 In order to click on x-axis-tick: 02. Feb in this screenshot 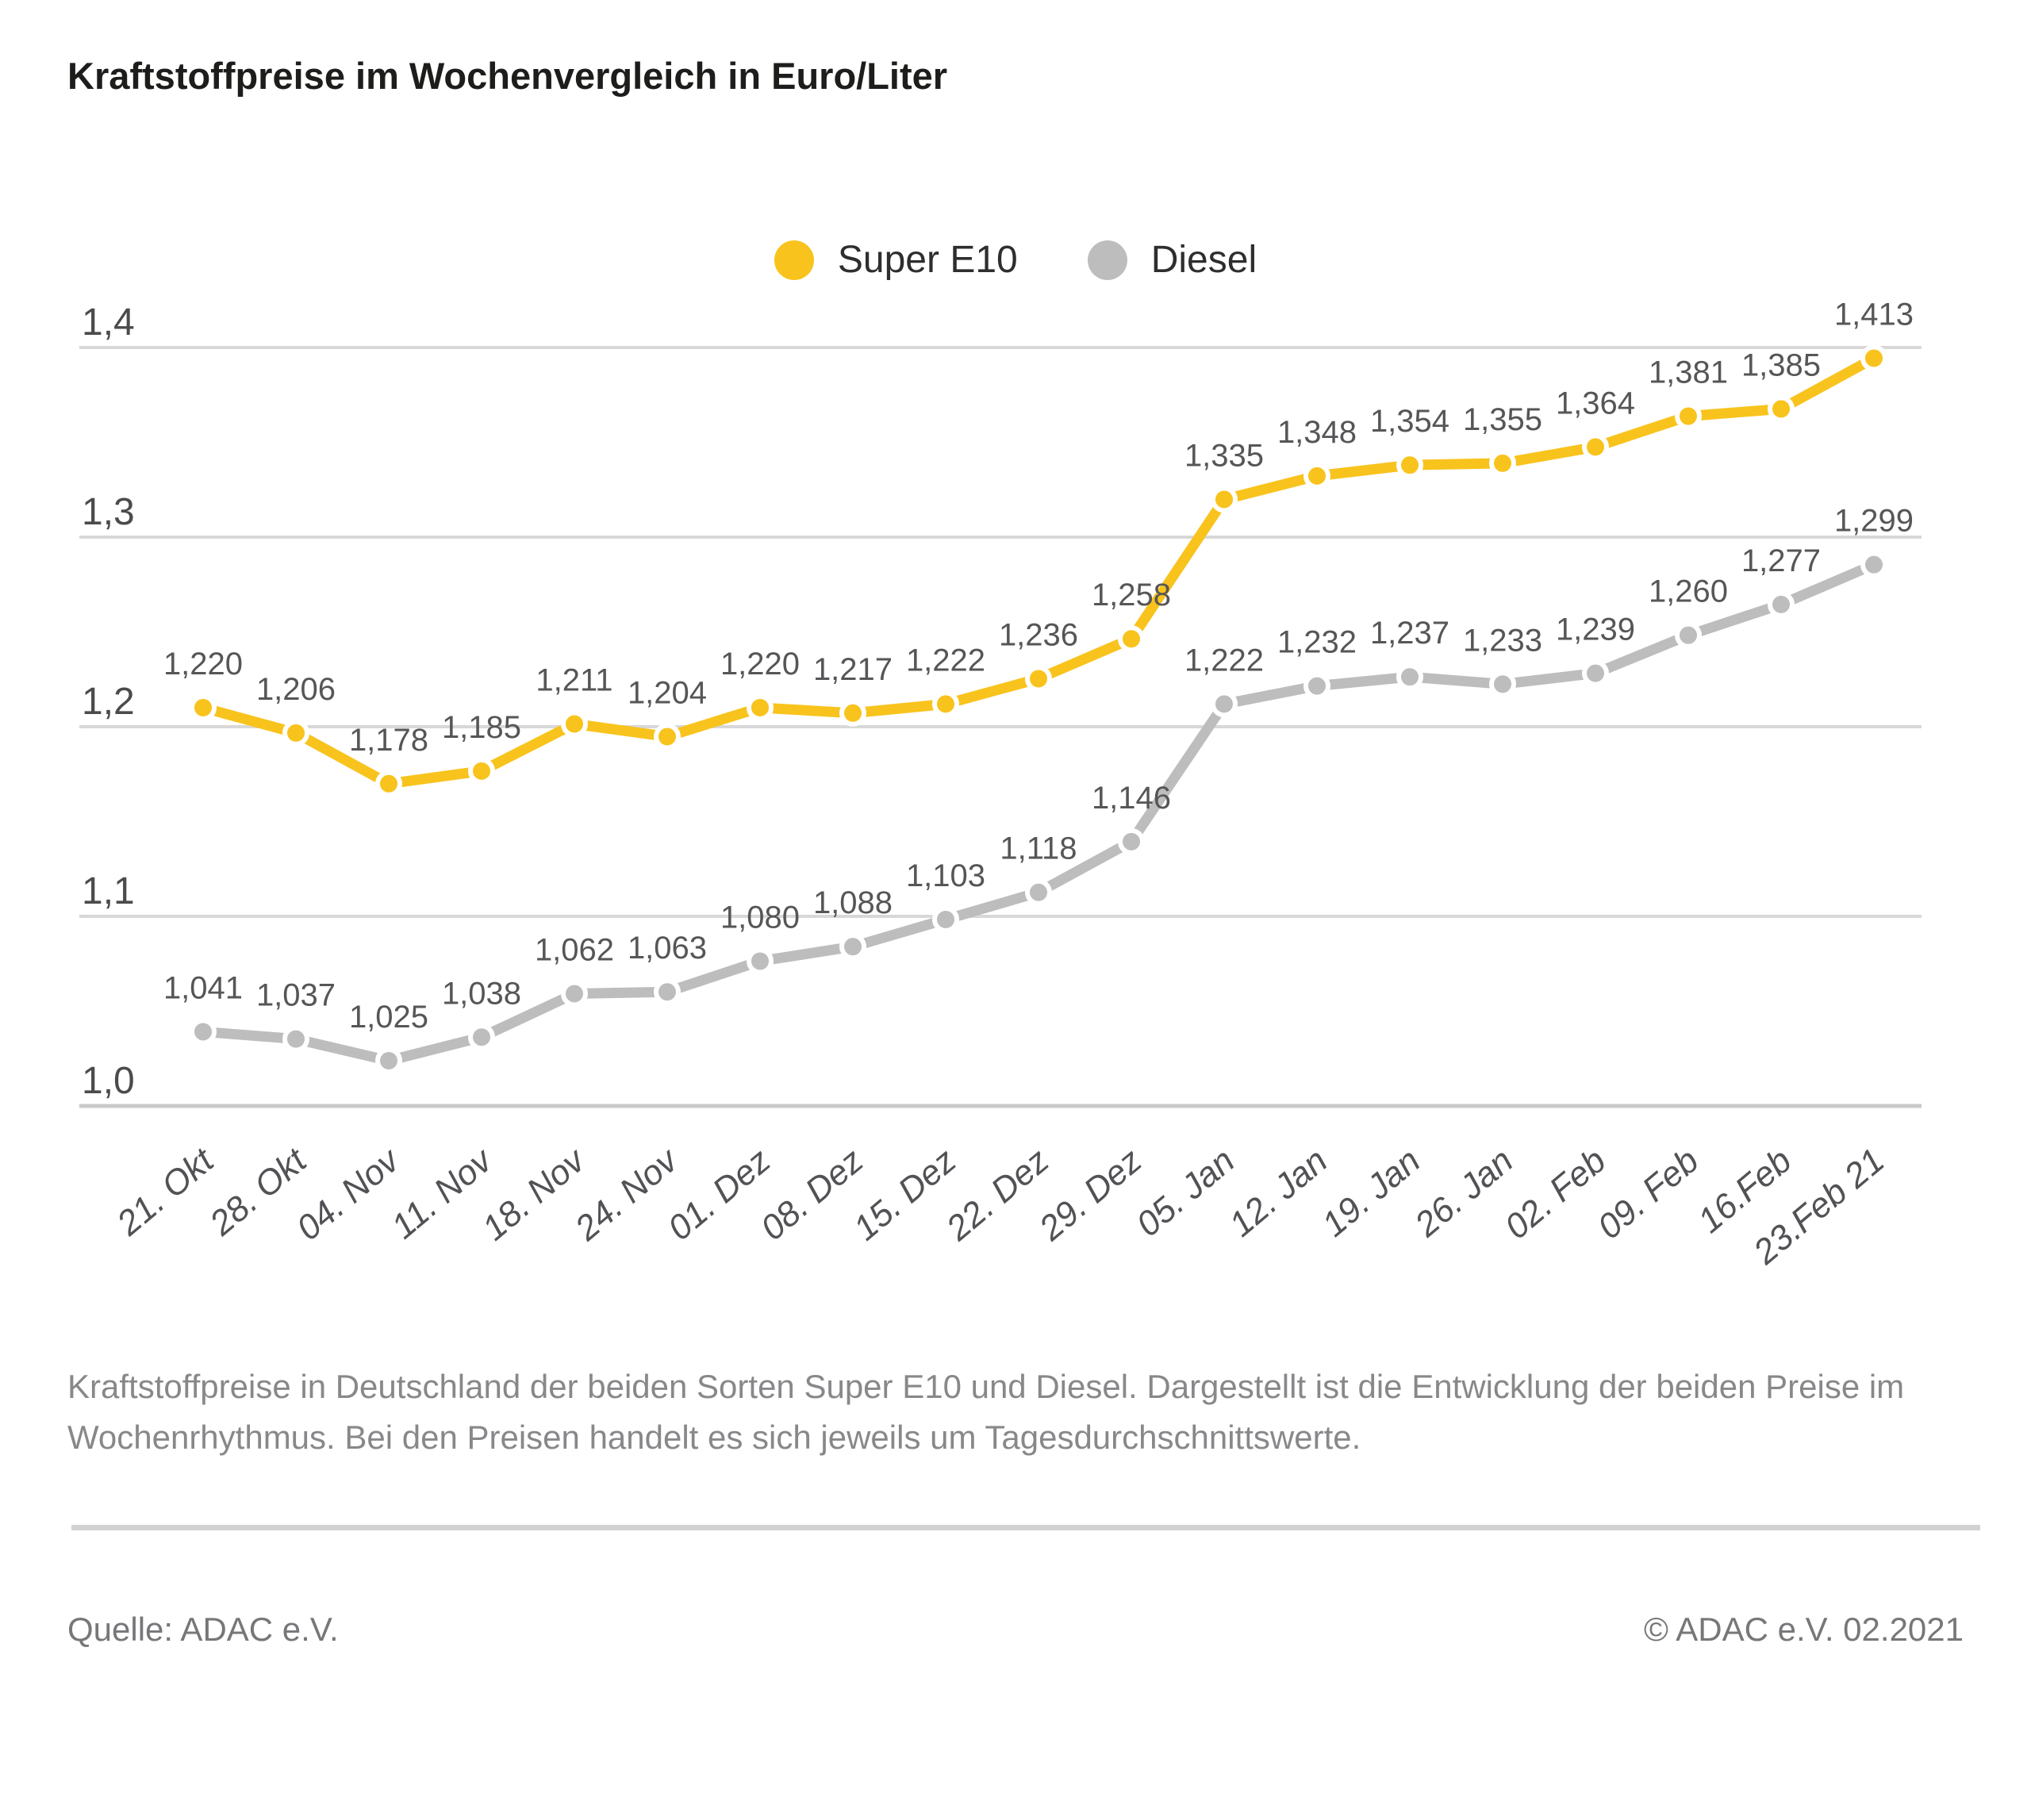, I will do `click(1556, 1193)`.